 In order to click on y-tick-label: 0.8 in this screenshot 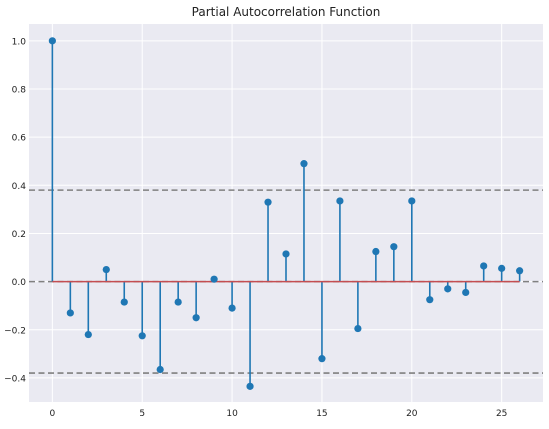, I will do `click(19, 91)`.